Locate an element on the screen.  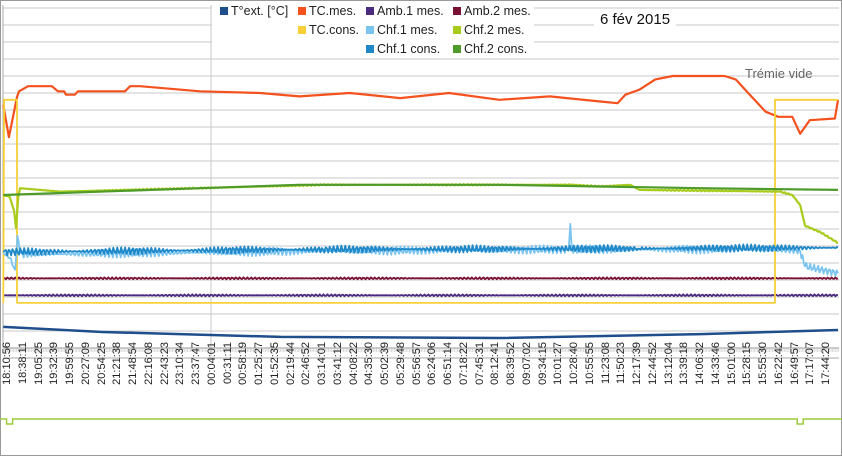
x-tick-label: 21:21:38 is located at coordinates (117, 363).